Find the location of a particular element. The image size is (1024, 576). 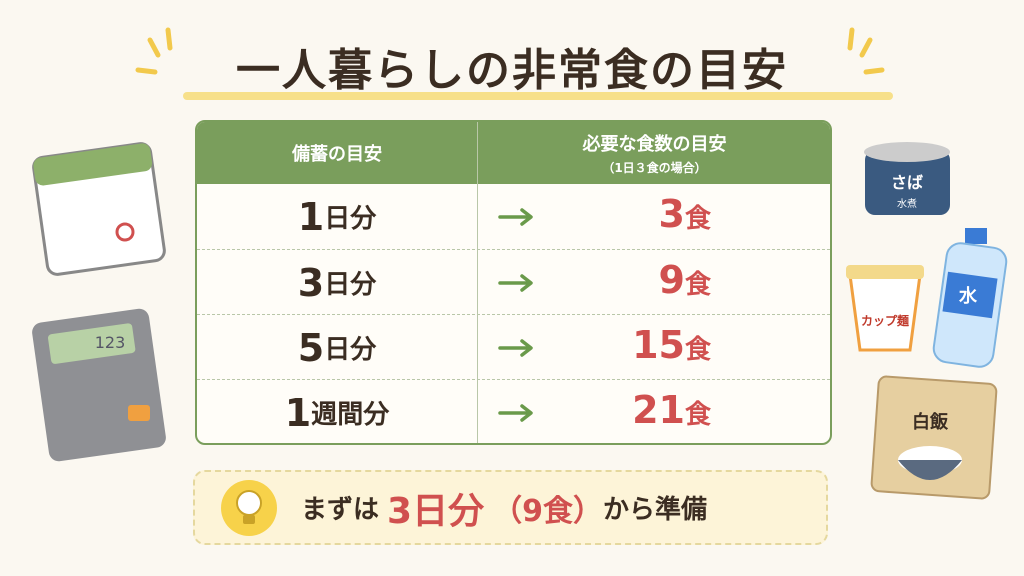

meals-cell: 15食 is located at coordinates (653, 347).